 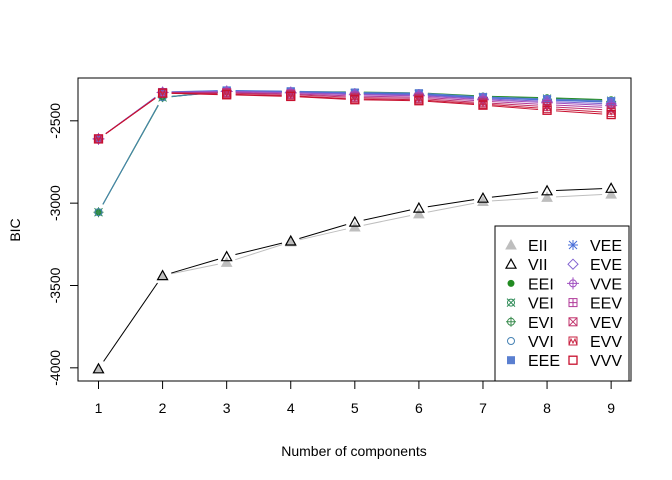 What do you see at coordinates (538, 246) in the screenshot?
I see `legend-label: EII` at bounding box center [538, 246].